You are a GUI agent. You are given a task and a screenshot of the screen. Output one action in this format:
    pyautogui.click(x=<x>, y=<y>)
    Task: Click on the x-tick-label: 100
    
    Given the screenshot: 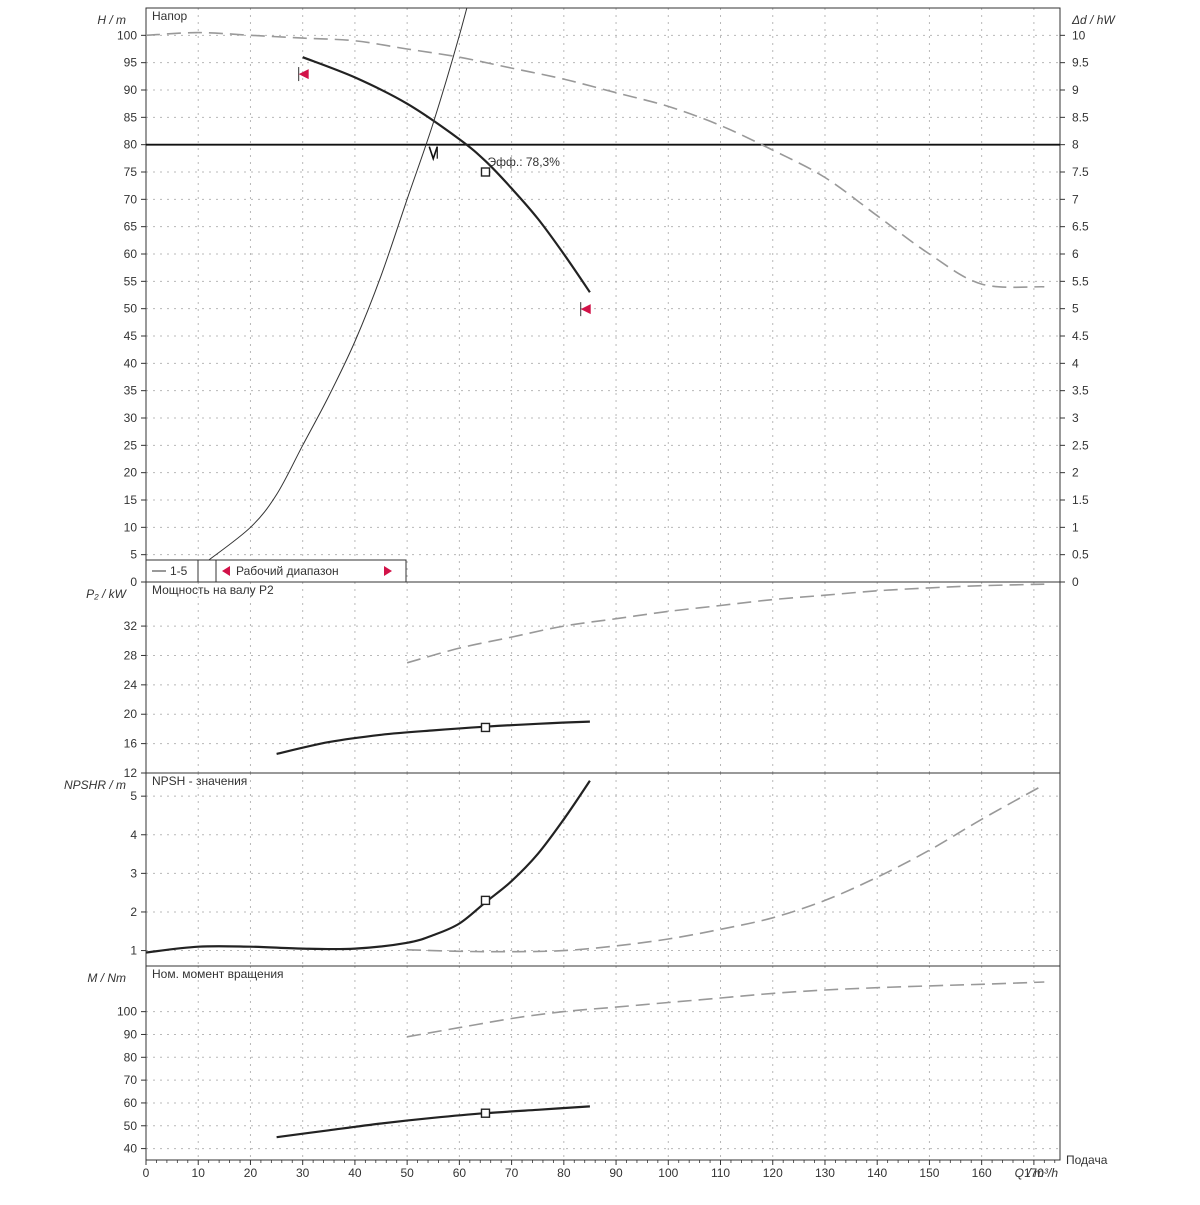 What is the action you would take?
    pyautogui.click(x=668, y=1173)
    